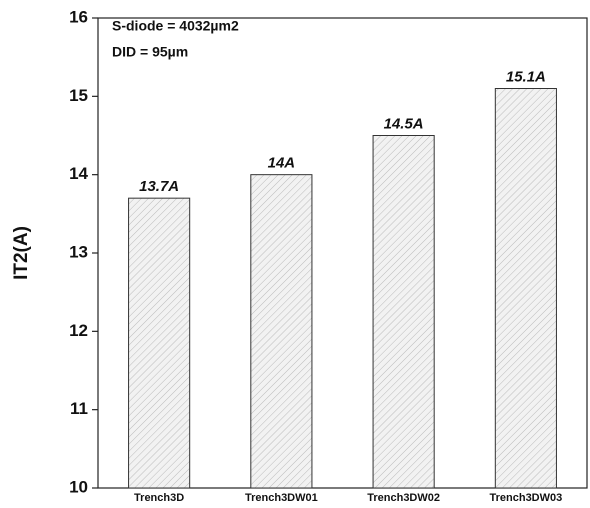 This screenshot has width=590, height=508. What do you see at coordinates (78, 486) in the screenshot?
I see `y-tick-label: 10` at bounding box center [78, 486].